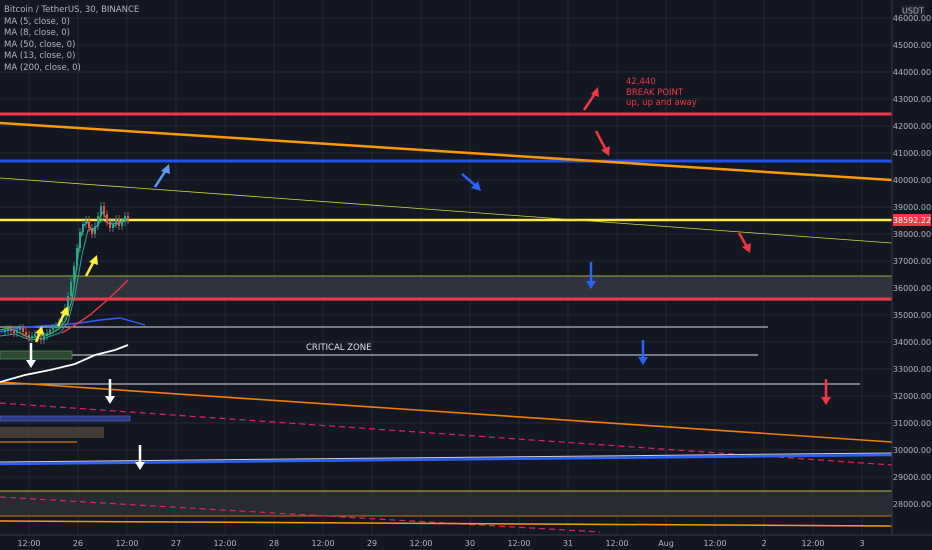  Describe the element at coordinates (912, 423) in the screenshot. I see `price-tick: 31000.00` at that location.